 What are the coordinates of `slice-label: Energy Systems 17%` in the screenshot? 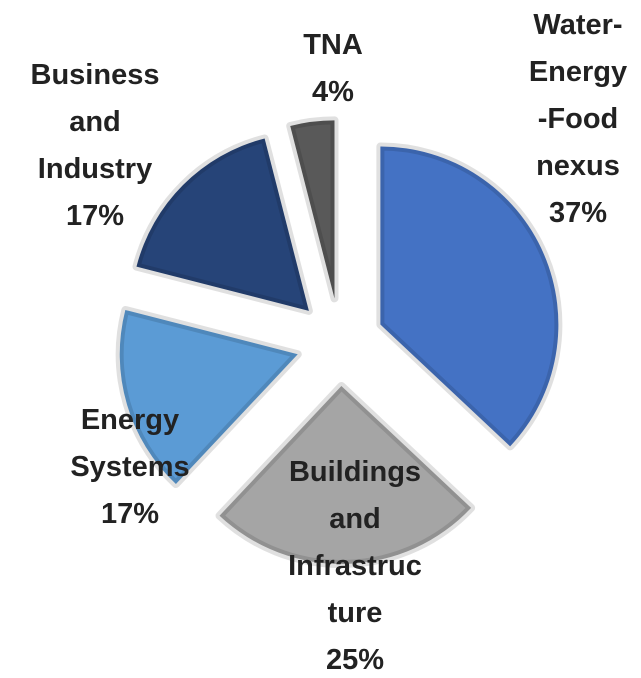 It's located at (130, 467).